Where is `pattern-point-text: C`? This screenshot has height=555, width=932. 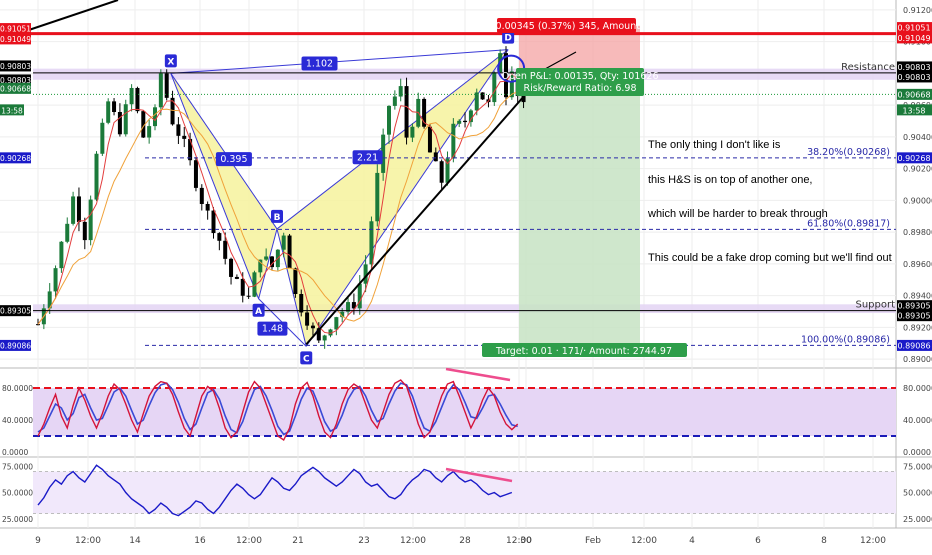
pattern-point-text: C is located at coordinates (306, 359).